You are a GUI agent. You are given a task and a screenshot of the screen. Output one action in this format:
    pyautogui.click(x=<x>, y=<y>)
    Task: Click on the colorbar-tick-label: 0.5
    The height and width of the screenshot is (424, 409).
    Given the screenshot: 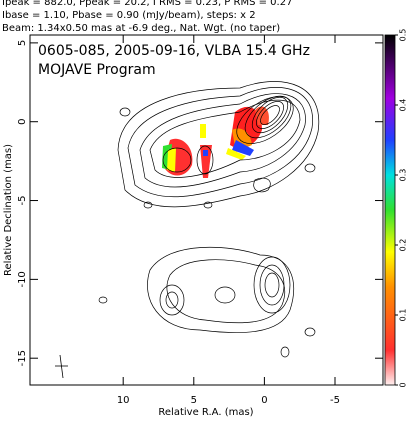 What is the action you would take?
    pyautogui.click(x=403, y=35)
    